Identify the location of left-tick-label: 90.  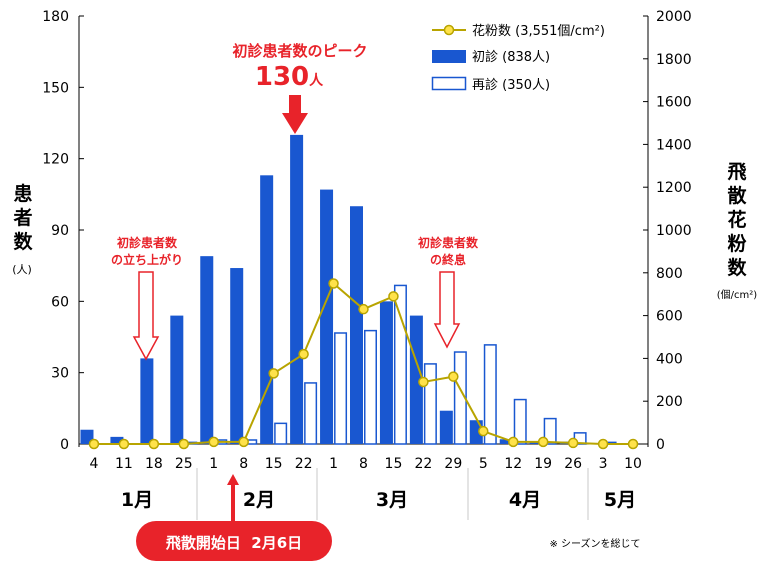
(60, 231).